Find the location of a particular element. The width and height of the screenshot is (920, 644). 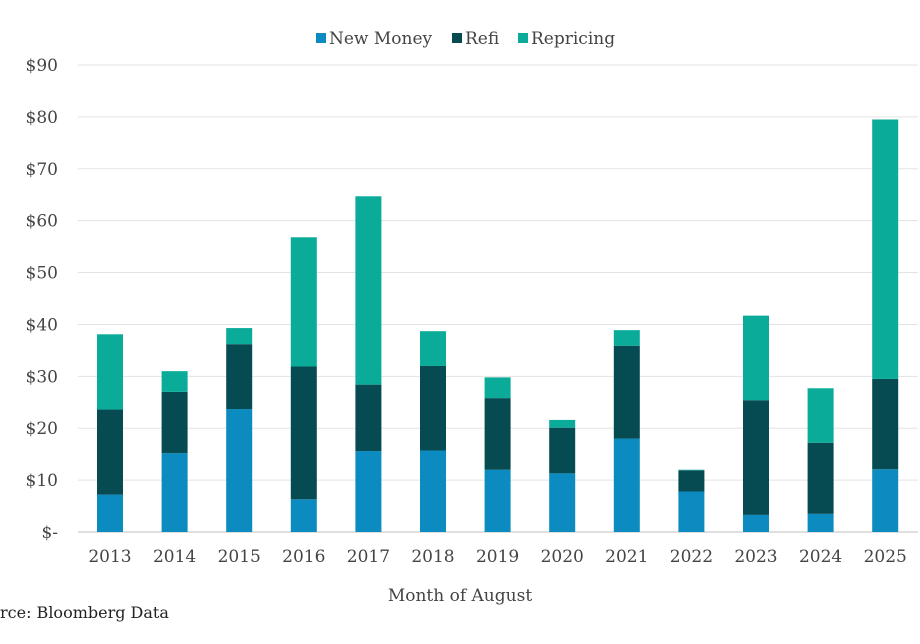

y-tick-label: $10 is located at coordinates (42, 481).